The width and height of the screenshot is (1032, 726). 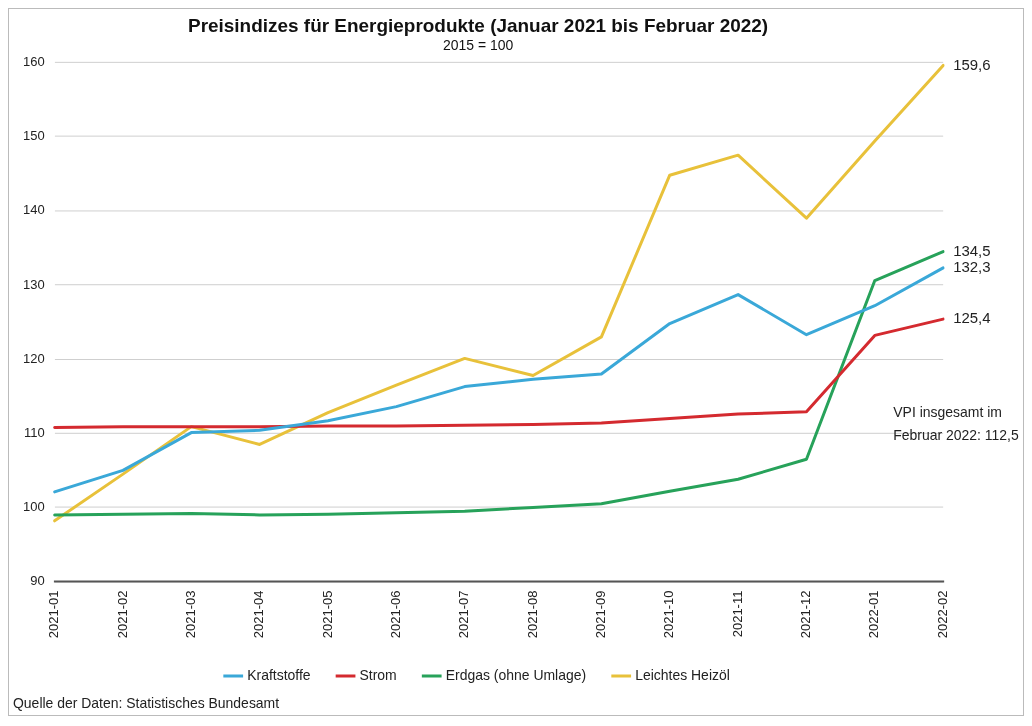 What do you see at coordinates (34, 432) in the screenshot?
I see `y-tick-label: 110` at bounding box center [34, 432].